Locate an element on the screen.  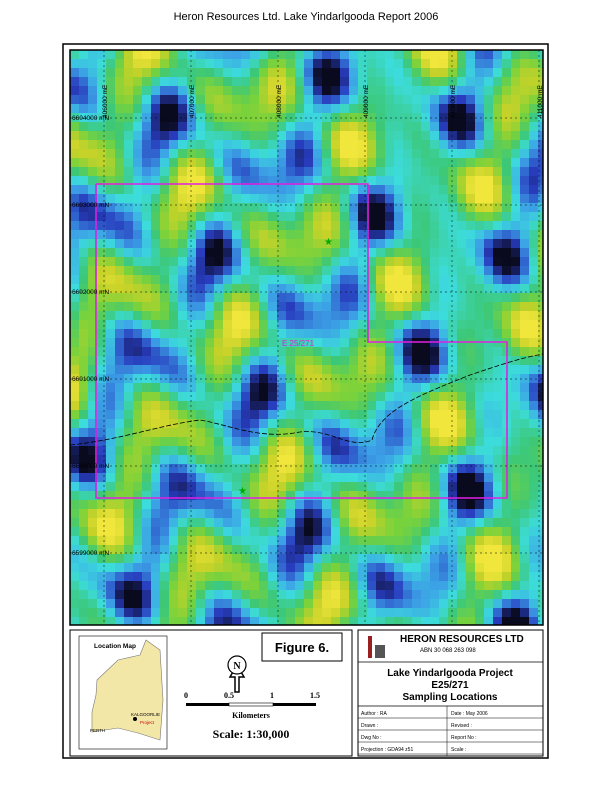
title-line: Lake Yindarlgooda Project is located at coordinates (450, 673).